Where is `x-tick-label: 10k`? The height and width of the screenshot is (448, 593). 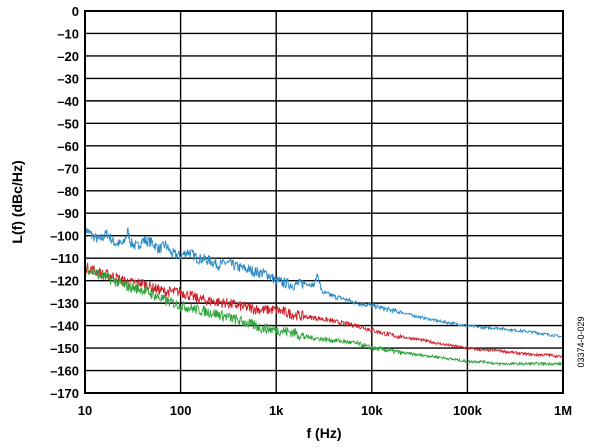 x-tick-label: 10k is located at coordinates (372, 410).